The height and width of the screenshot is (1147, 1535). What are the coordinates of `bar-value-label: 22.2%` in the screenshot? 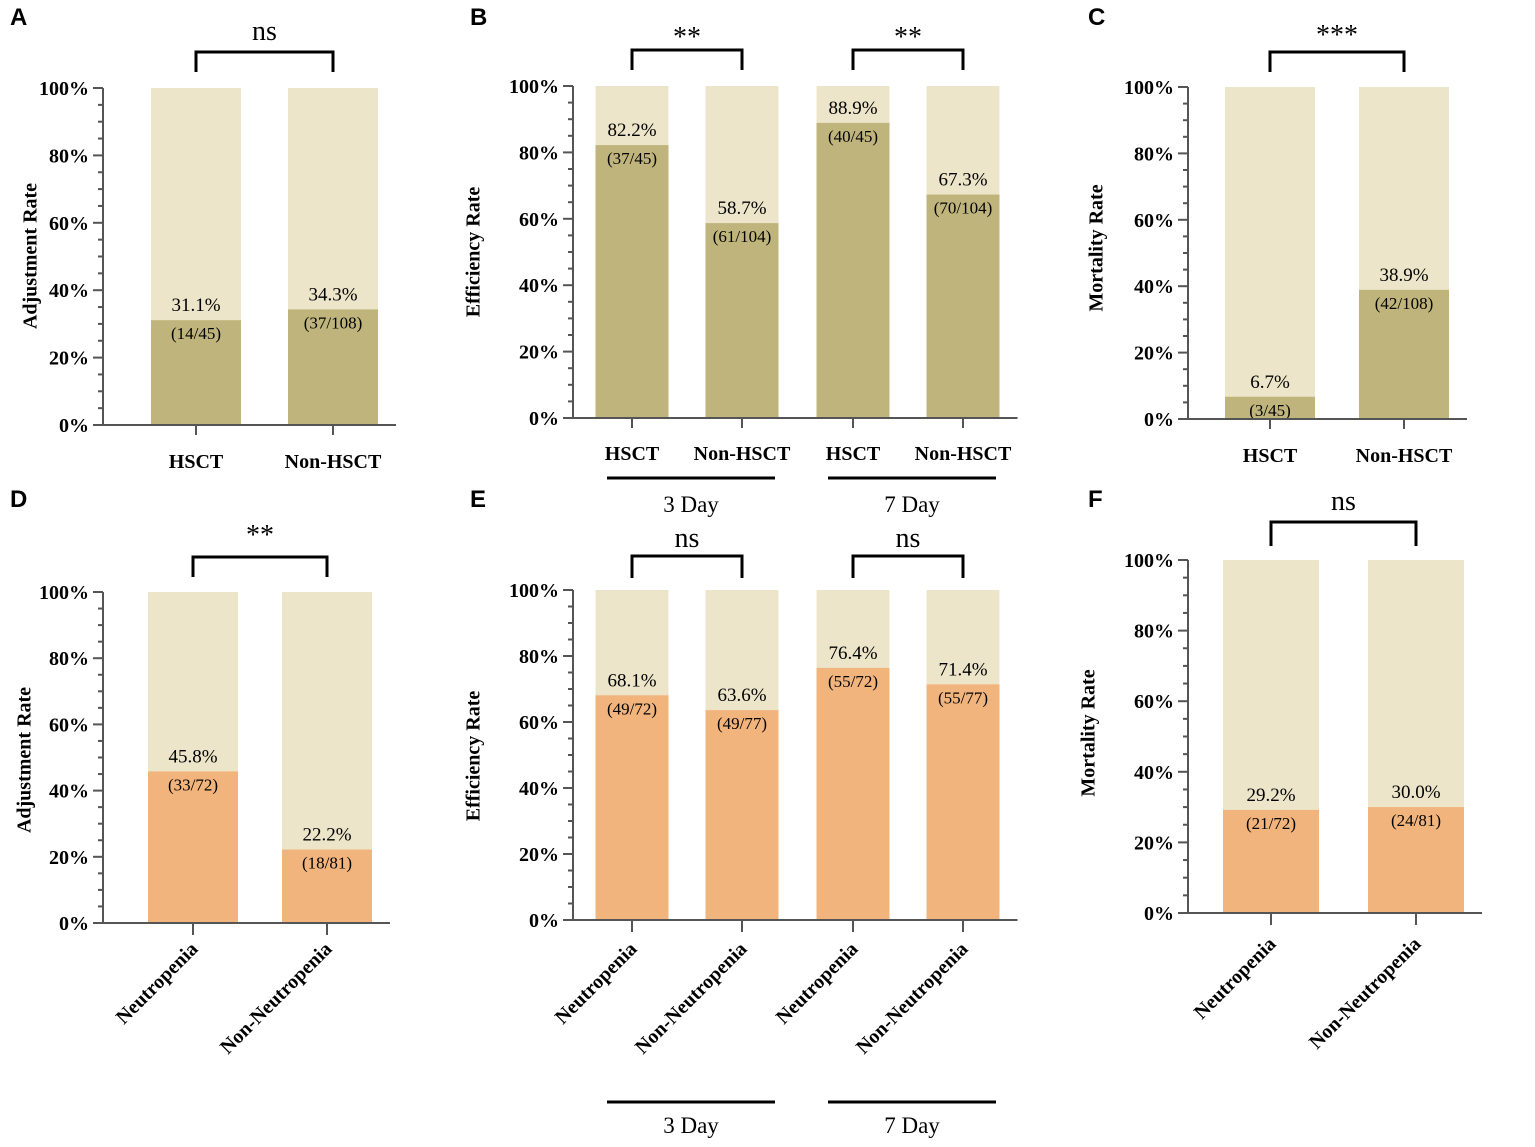 It's located at (326, 835).